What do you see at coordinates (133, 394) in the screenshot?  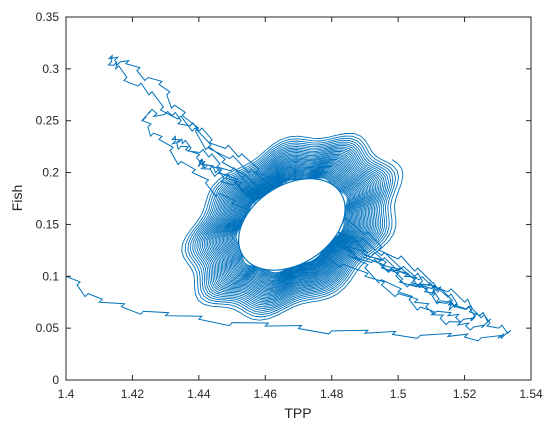 I see `x-tick-label: 1.42` at bounding box center [133, 394].